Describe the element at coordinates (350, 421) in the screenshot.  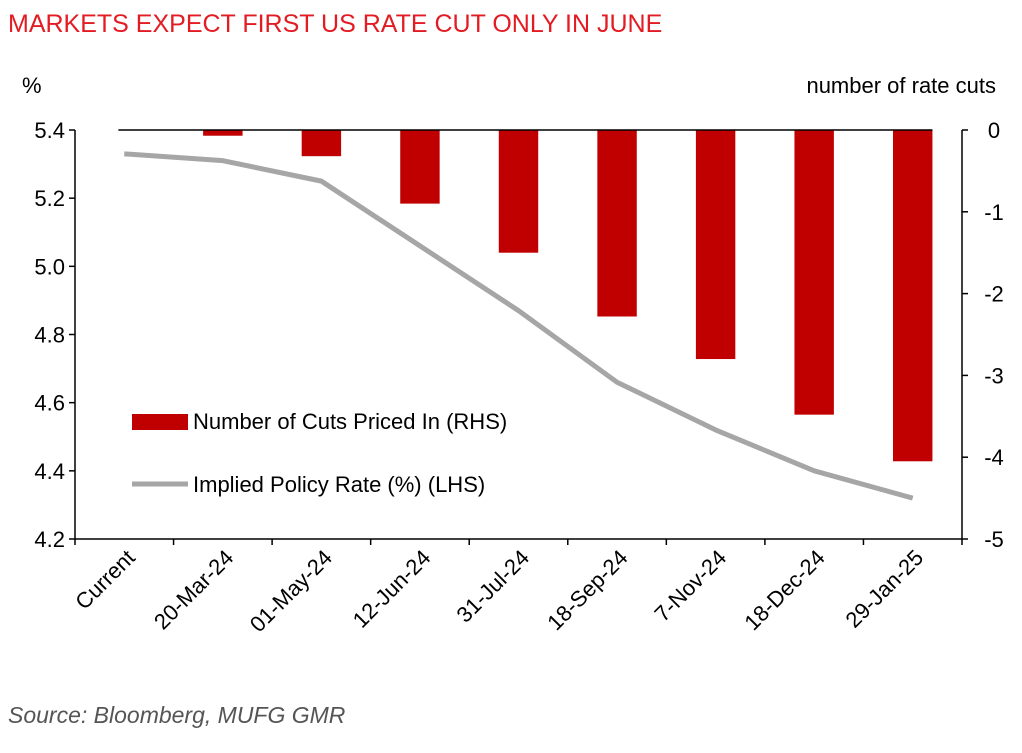
I see `legend-label-bars: Number of Cuts Priced In (RHS)` at that location.